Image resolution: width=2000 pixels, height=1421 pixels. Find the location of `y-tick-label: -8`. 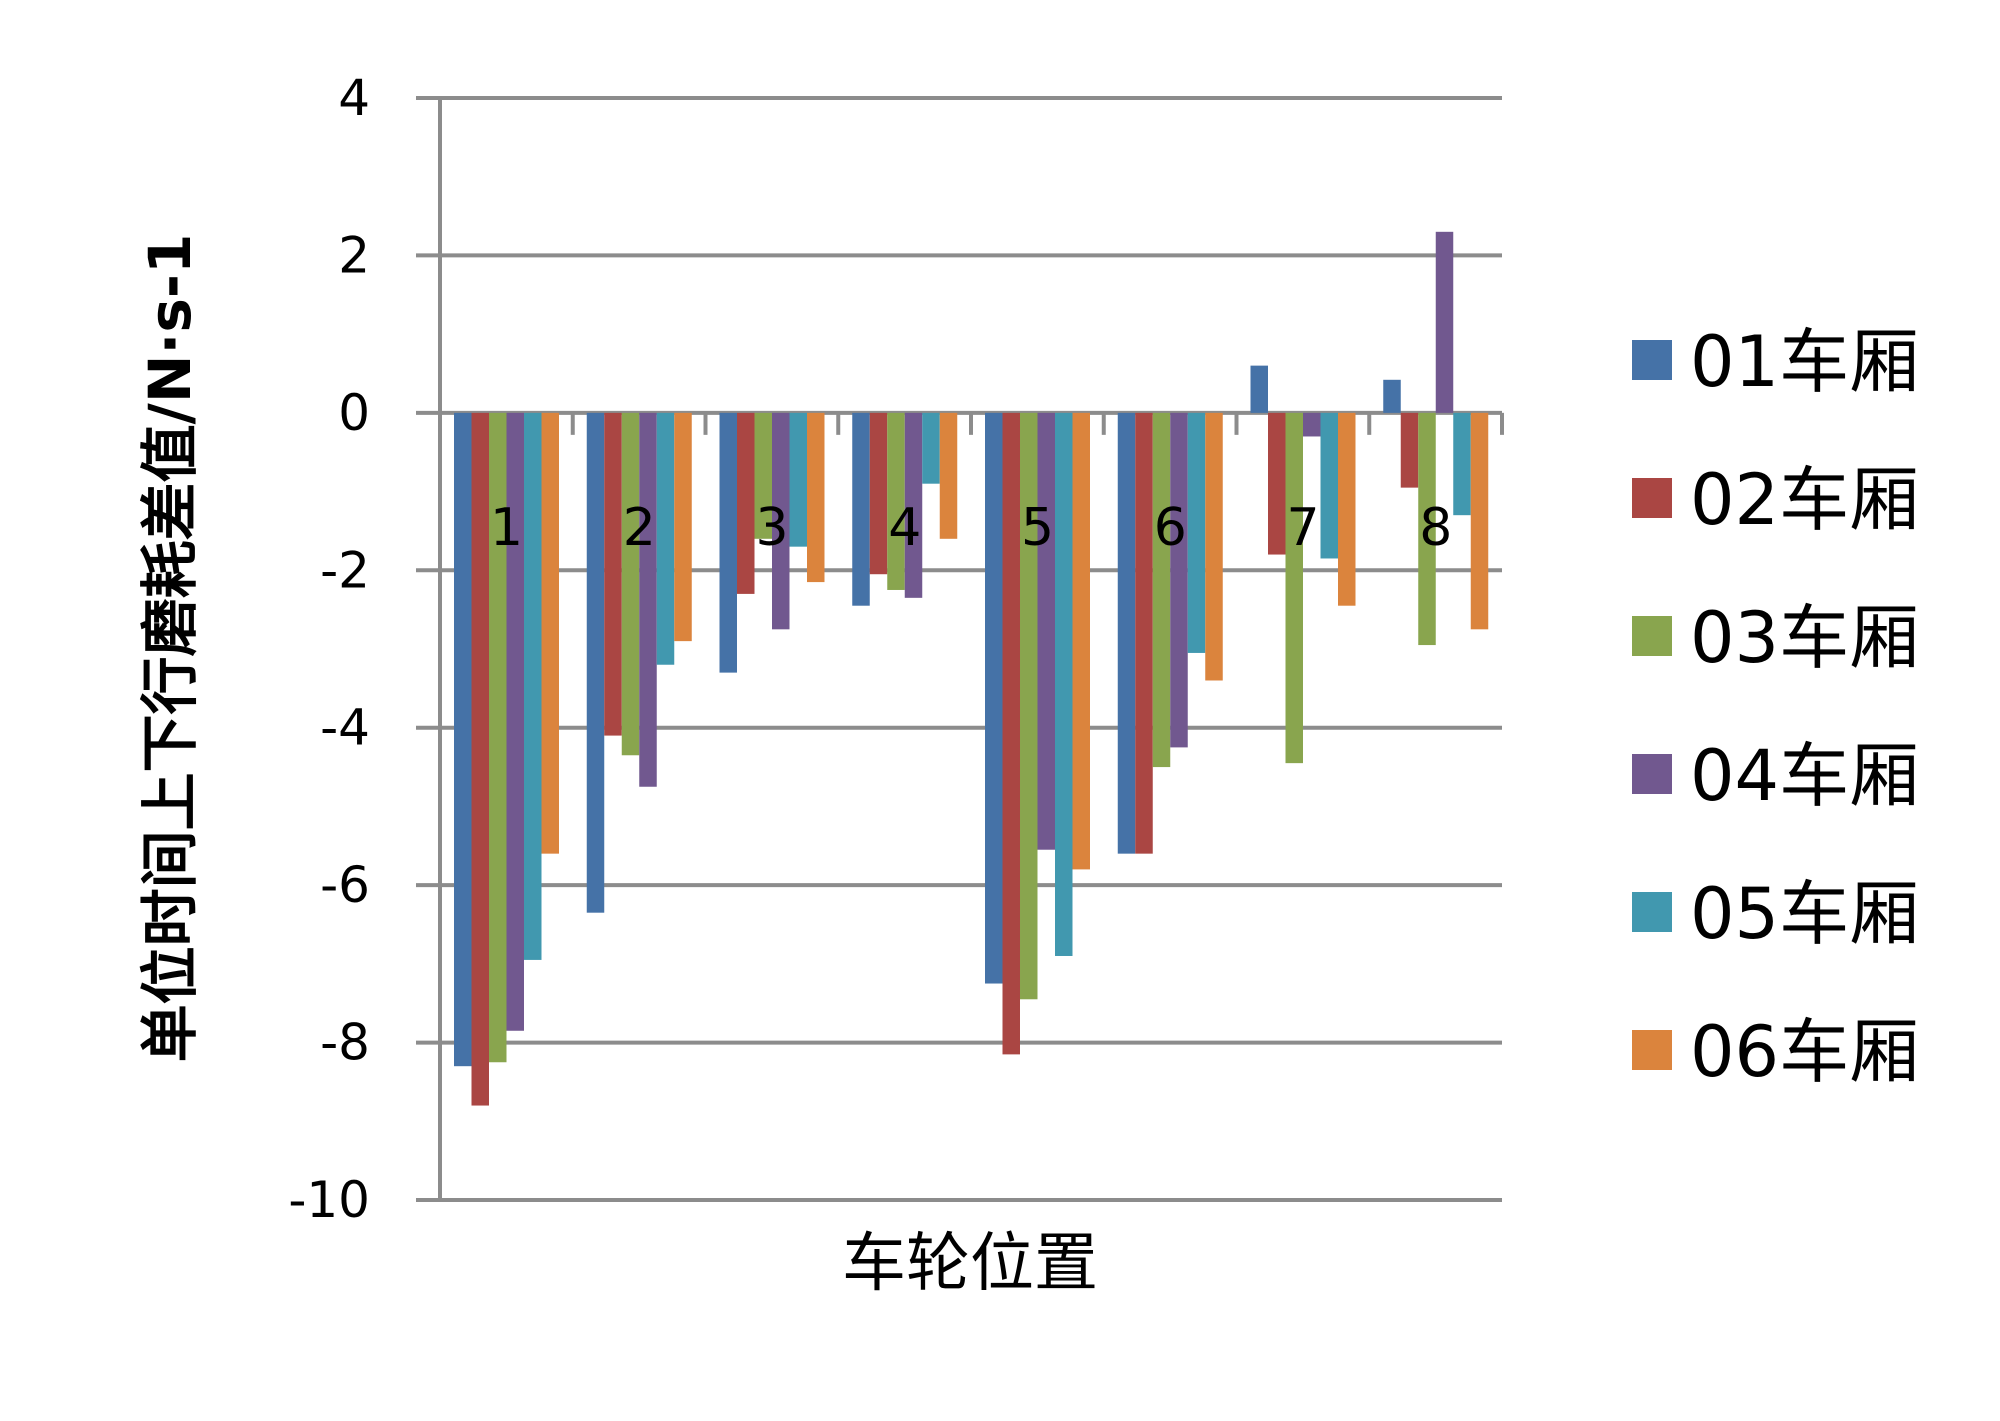

y-tick-label: -8 is located at coordinates (345, 1043).